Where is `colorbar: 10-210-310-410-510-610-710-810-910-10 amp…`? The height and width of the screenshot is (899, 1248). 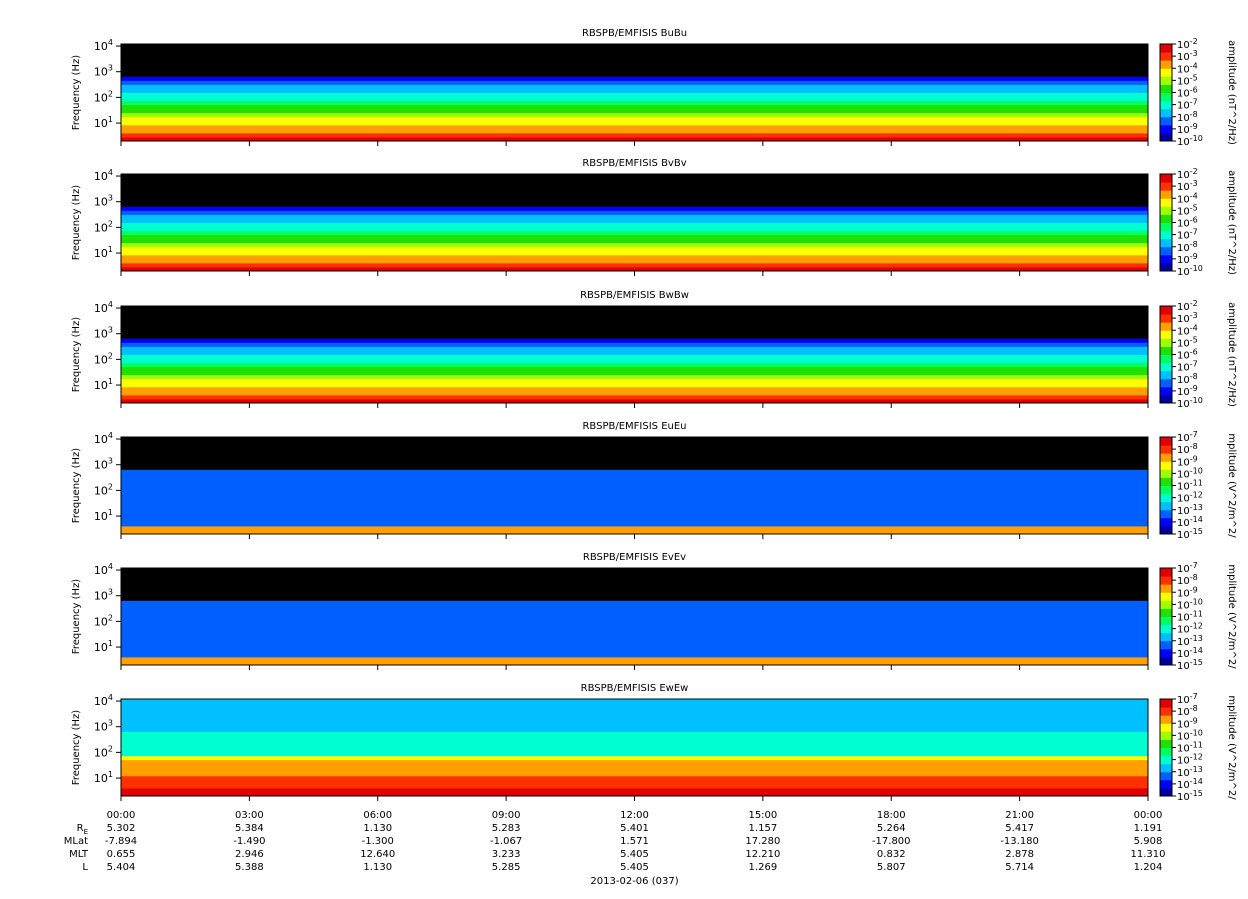 colorbar: 10-210-310-410-510-610-710-810-910-10 amp… is located at coordinates (1198, 354).